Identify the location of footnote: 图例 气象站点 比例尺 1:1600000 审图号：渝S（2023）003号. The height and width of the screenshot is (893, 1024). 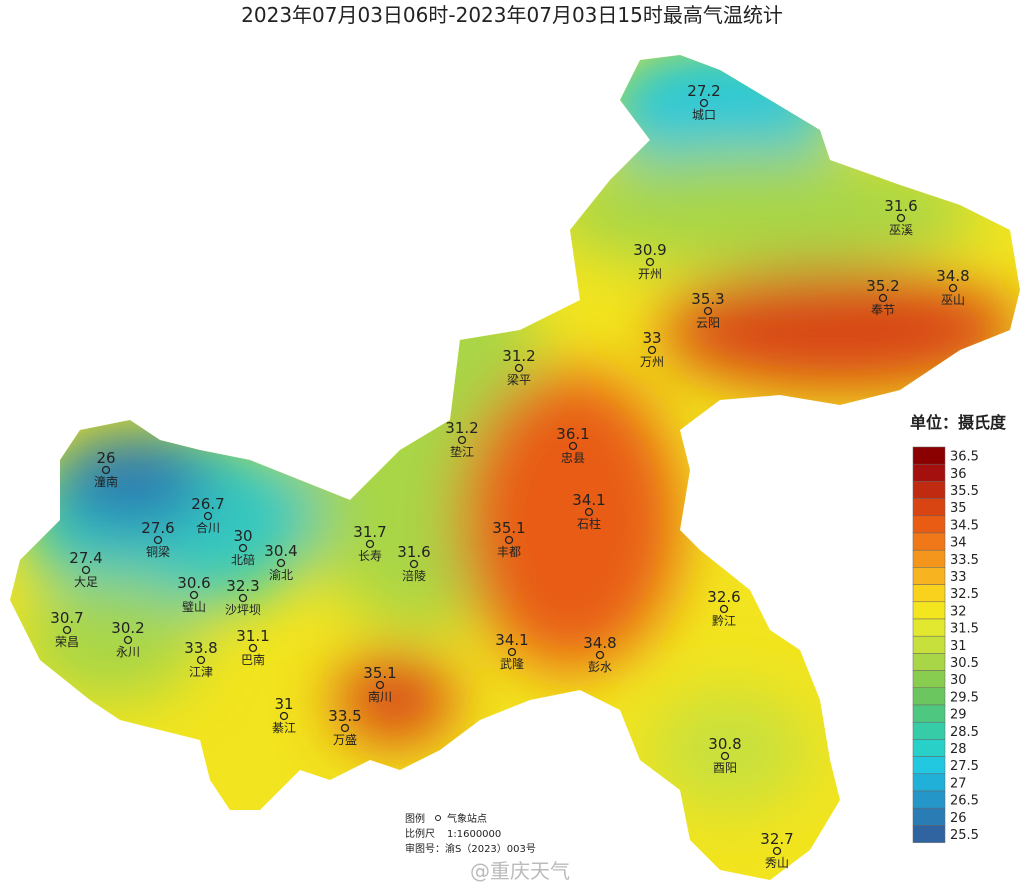
(470, 833).